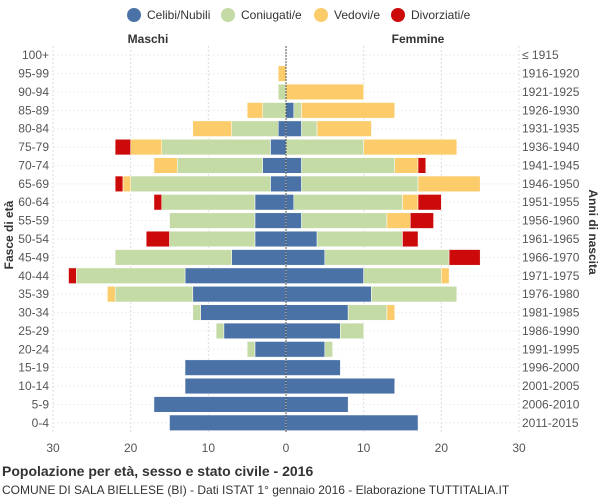  Describe the element at coordinates (33, 110) in the screenshot. I see `age-group-label-3: 85-89` at that location.